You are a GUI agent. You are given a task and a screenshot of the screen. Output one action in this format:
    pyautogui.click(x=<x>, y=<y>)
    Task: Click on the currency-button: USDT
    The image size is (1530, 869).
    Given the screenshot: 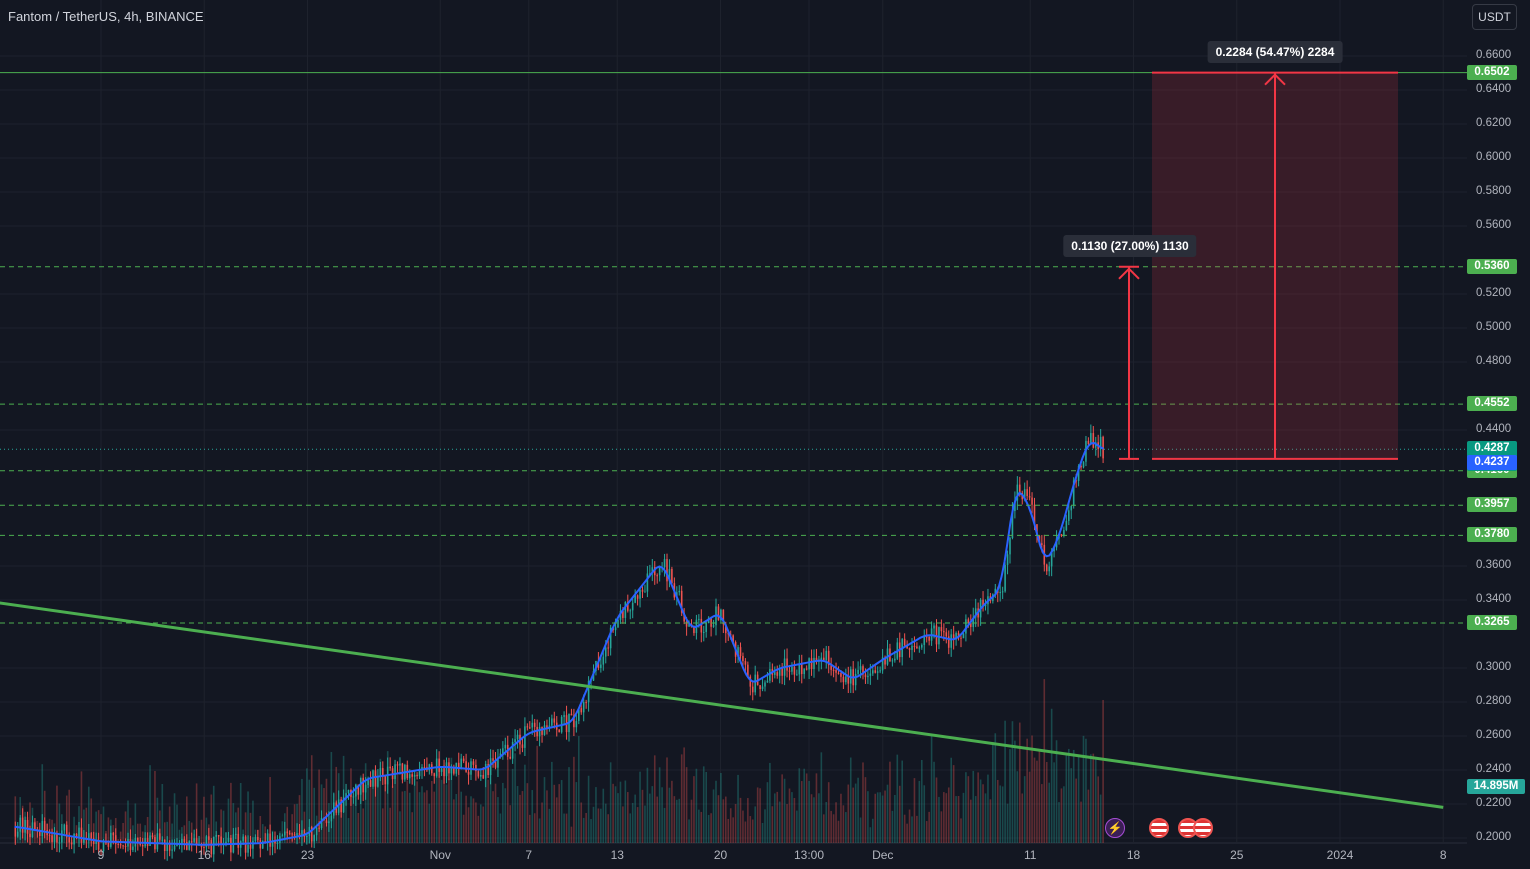 What is the action you would take?
    pyautogui.click(x=1494, y=17)
    